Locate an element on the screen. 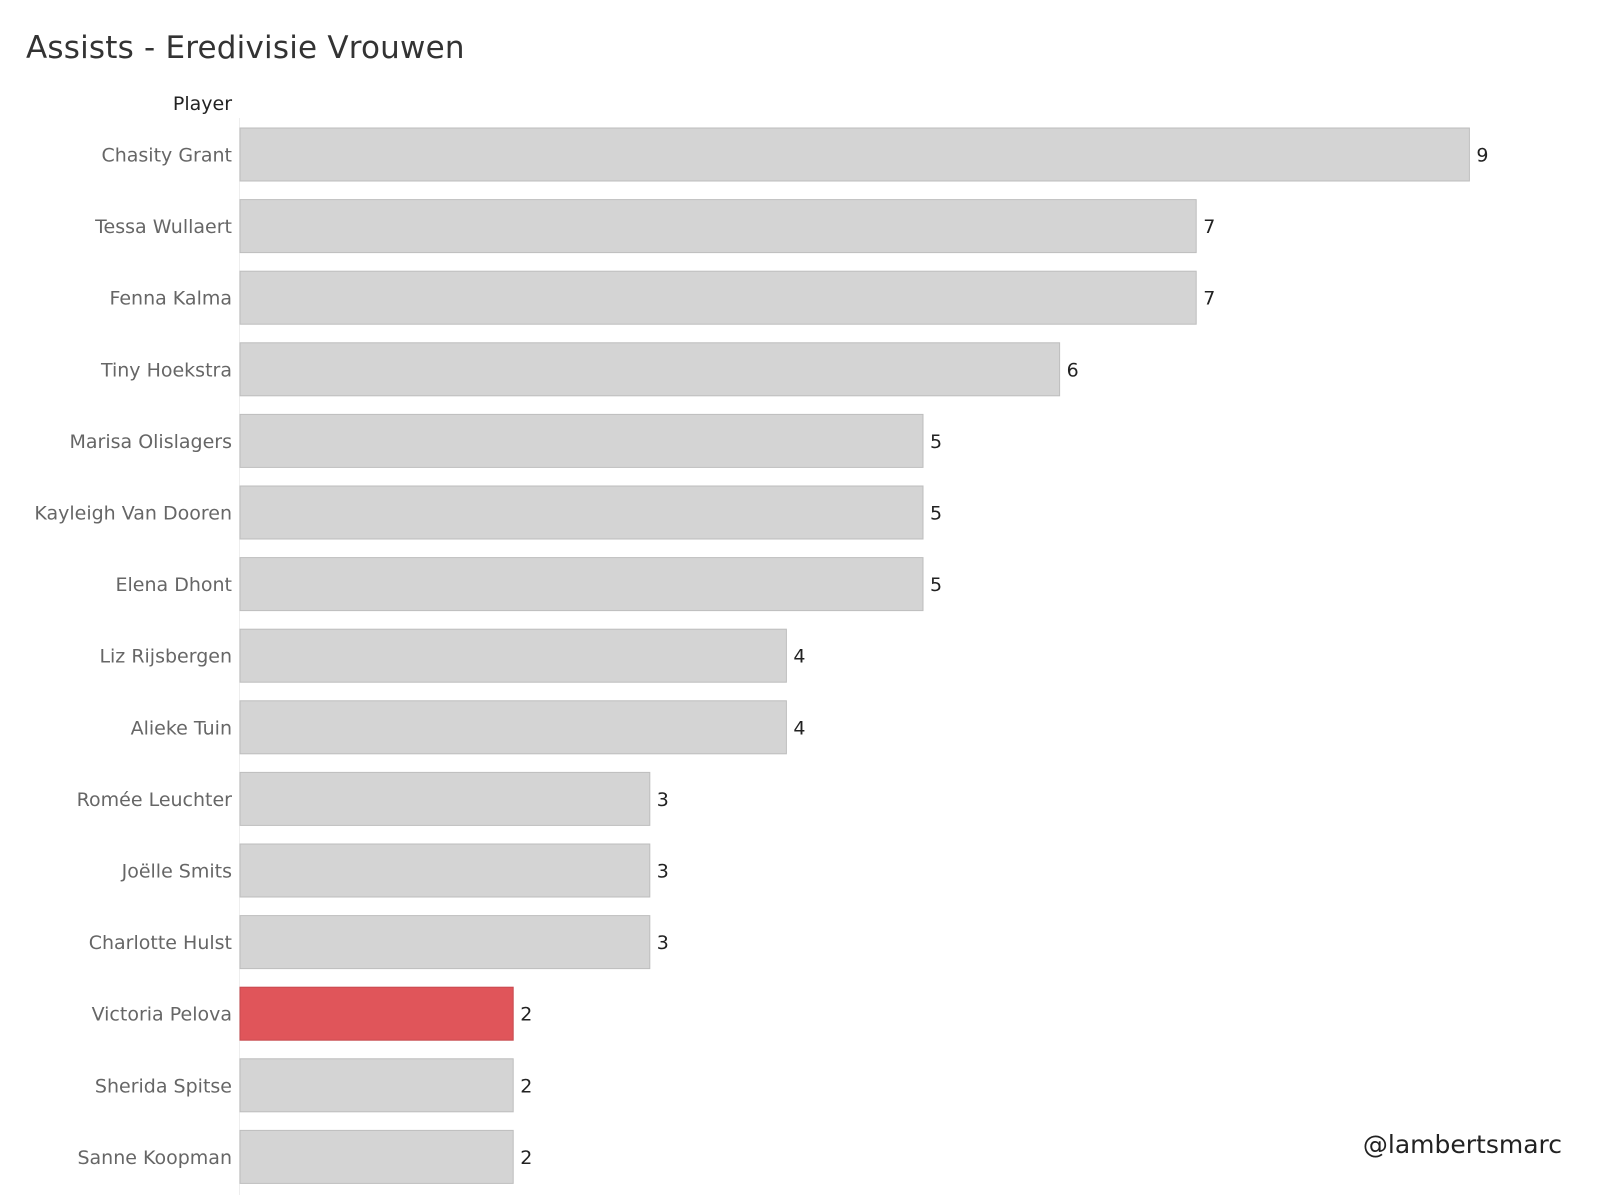  value-label: 6 is located at coordinates (1073, 370).